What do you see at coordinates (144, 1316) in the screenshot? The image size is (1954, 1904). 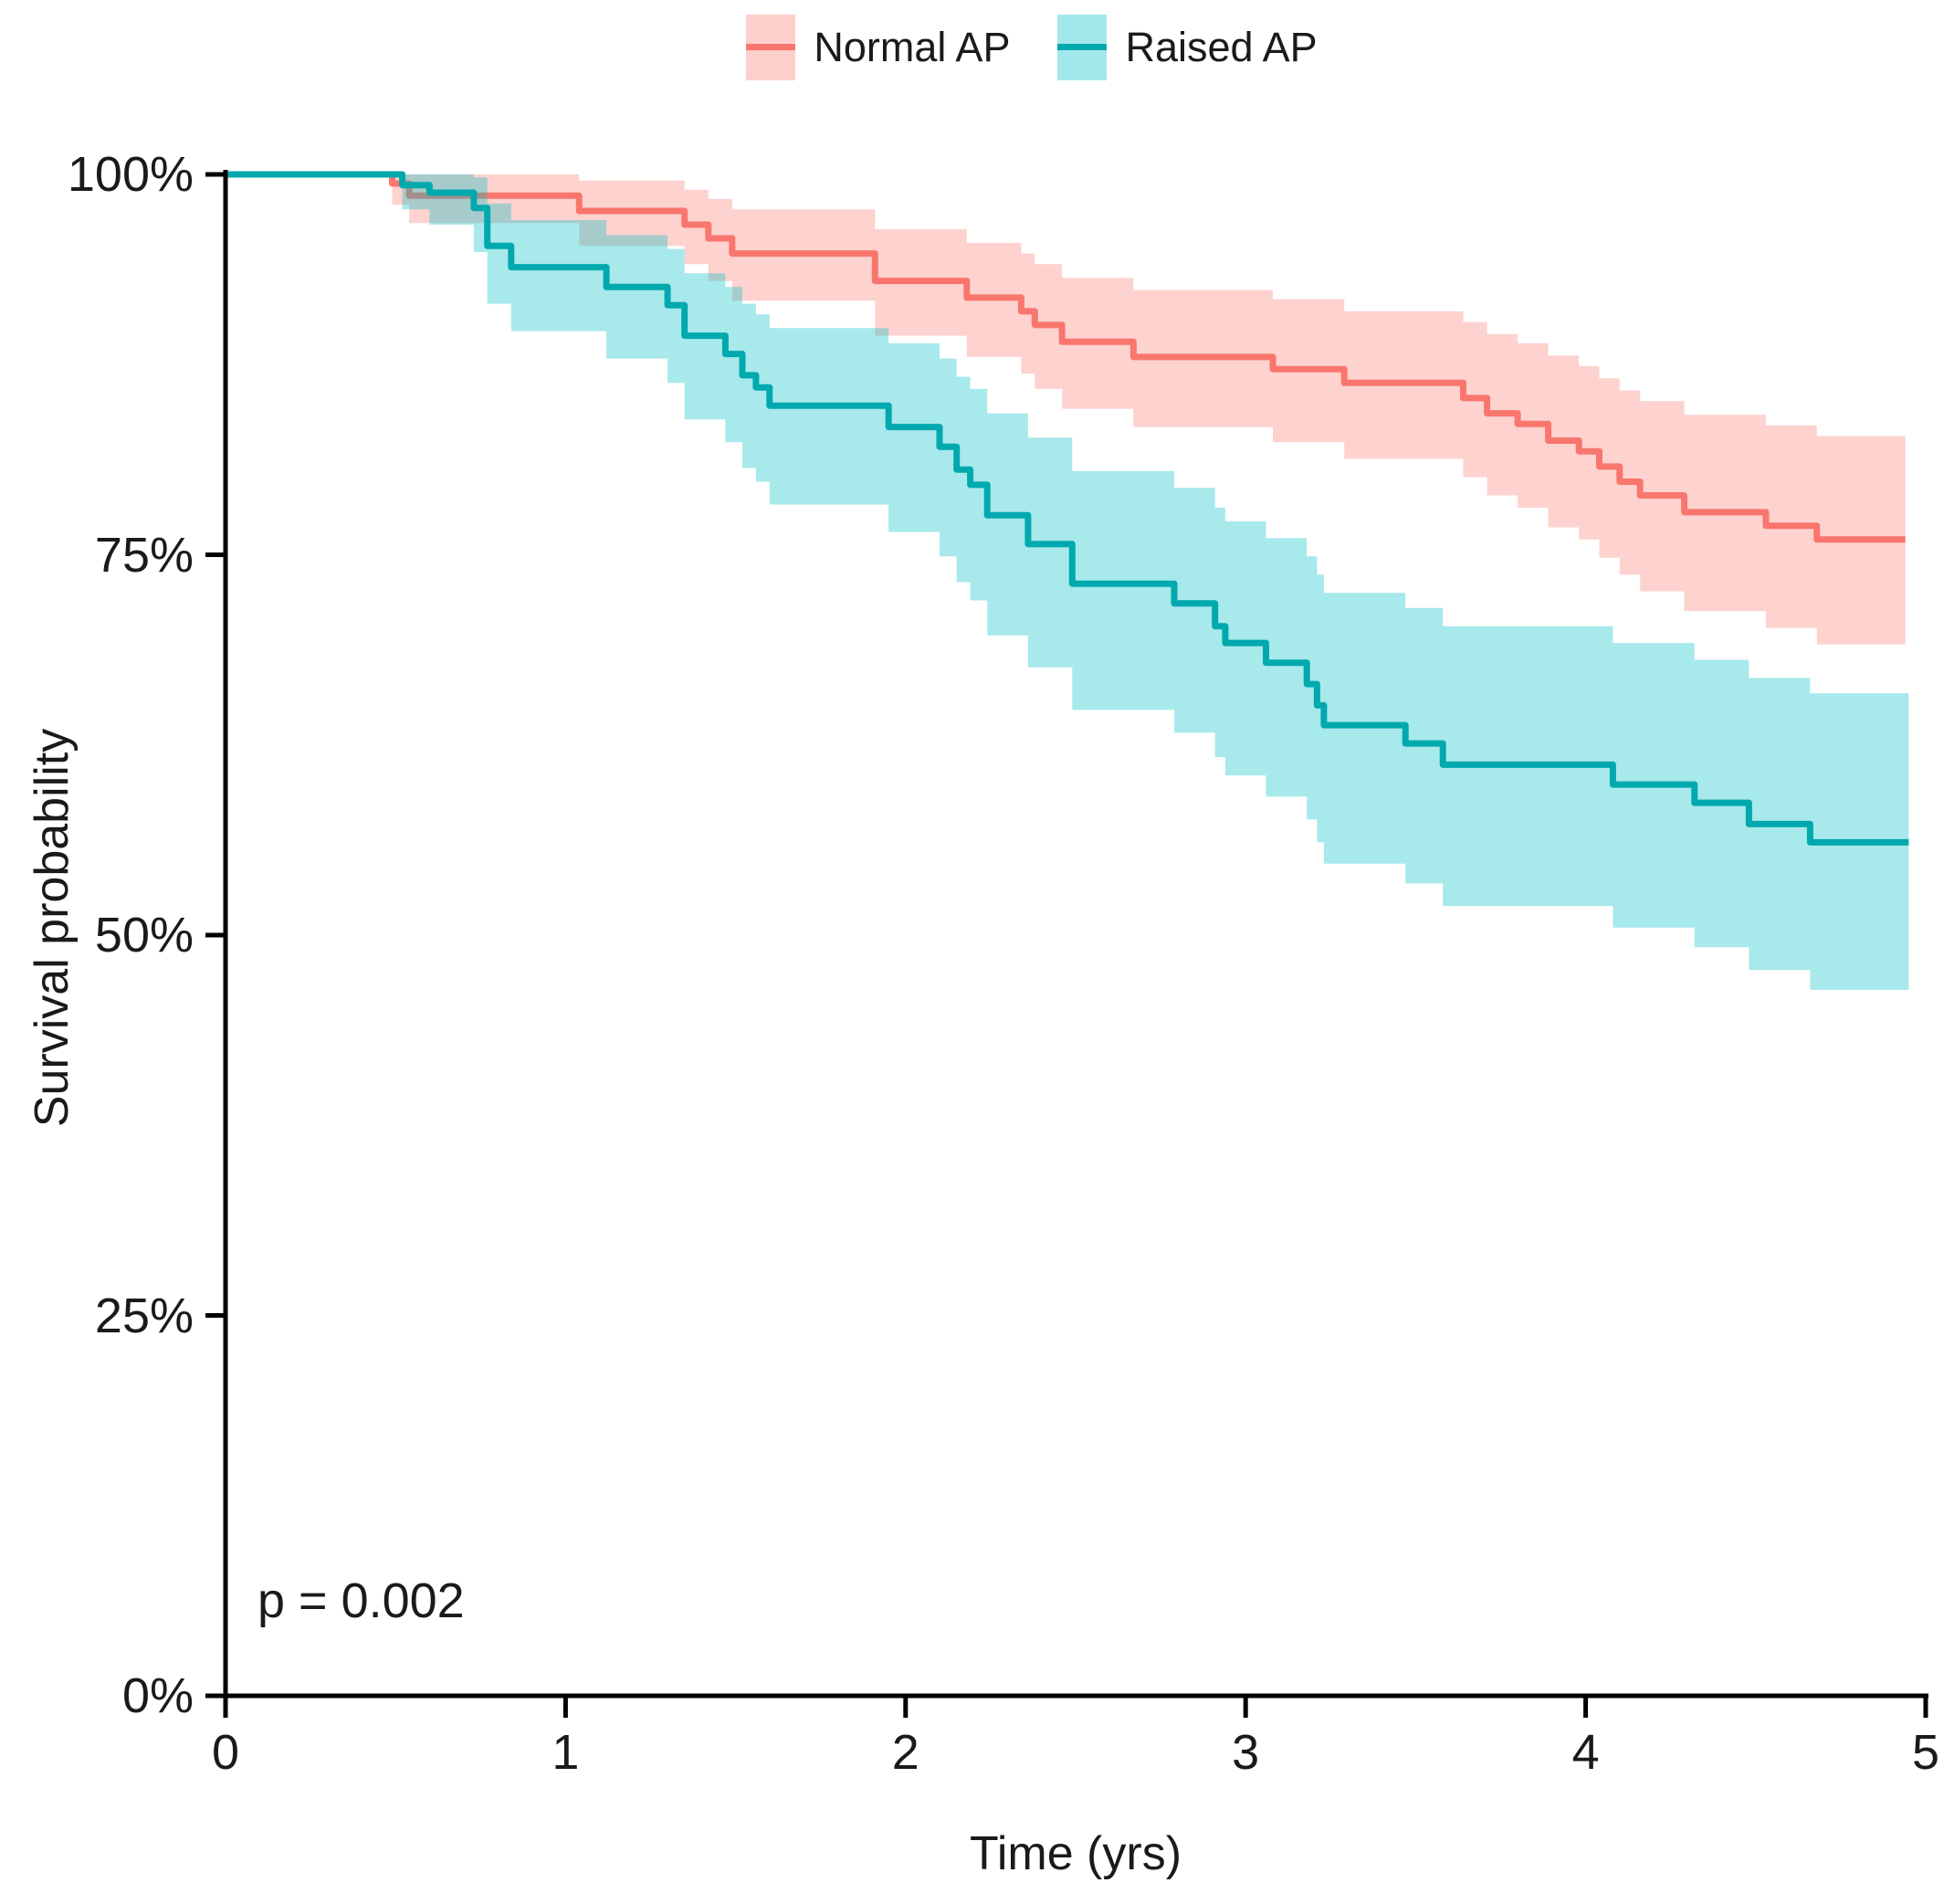 I see `y-tick-label: 25%` at bounding box center [144, 1316].